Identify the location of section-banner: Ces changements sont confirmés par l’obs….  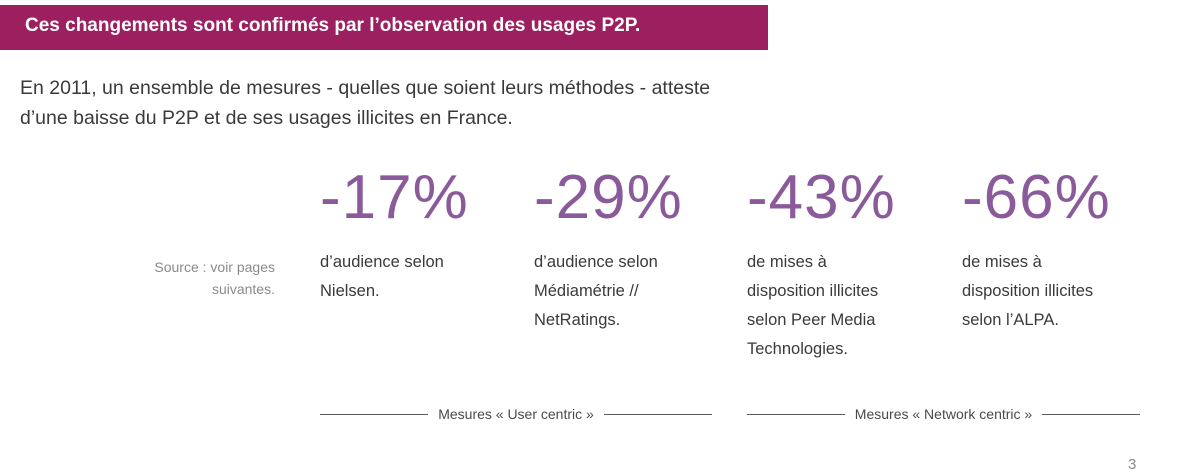
(384, 27).